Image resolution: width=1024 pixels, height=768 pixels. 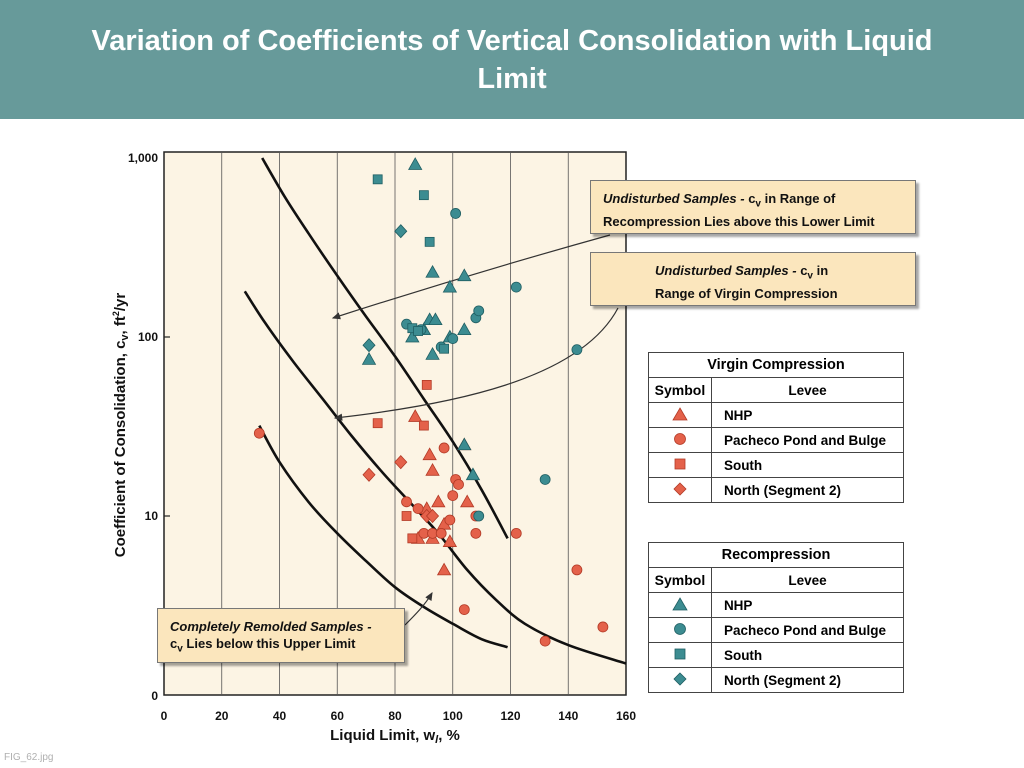 I want to click on x-tick-label: 60, so click(x=338, y=716).